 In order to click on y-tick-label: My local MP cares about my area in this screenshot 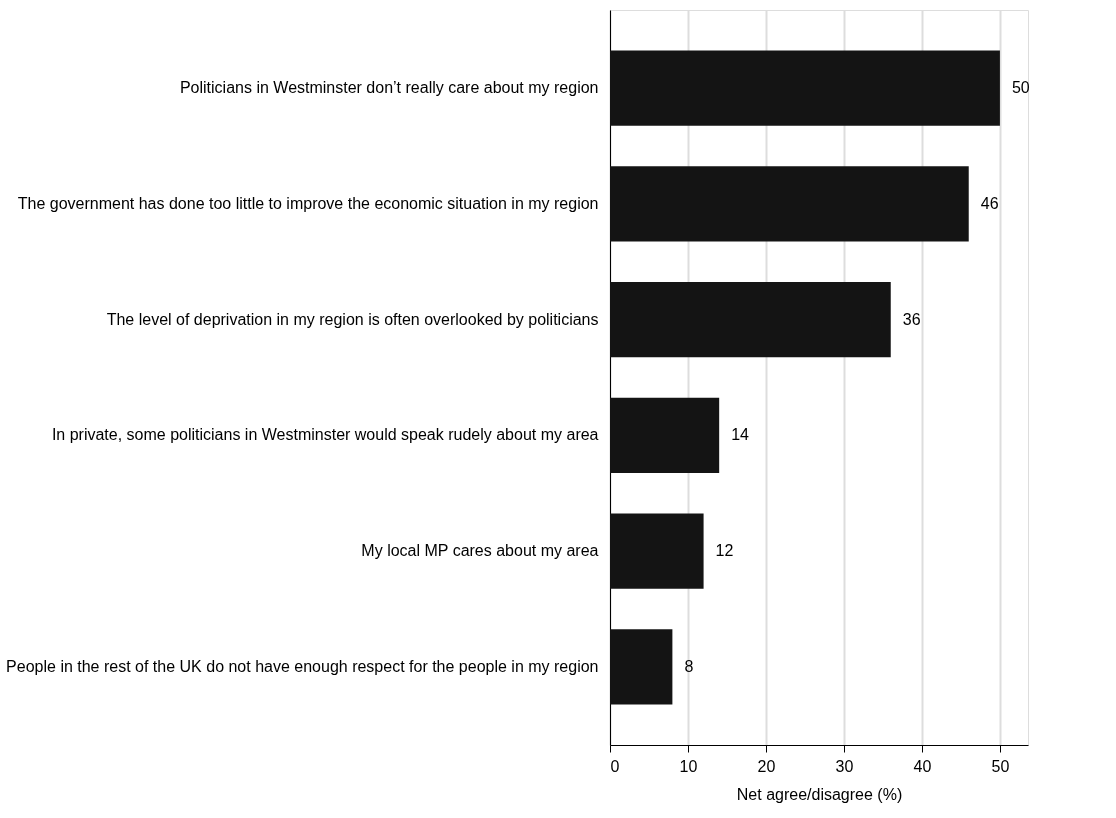, I will do `click(480, 551)`.